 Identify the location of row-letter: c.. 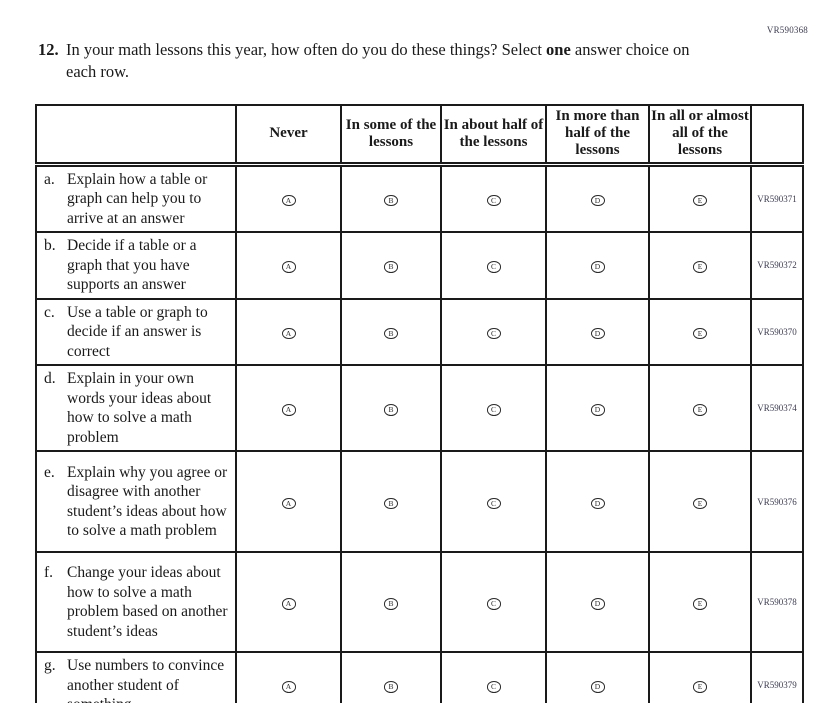
(49, 312).